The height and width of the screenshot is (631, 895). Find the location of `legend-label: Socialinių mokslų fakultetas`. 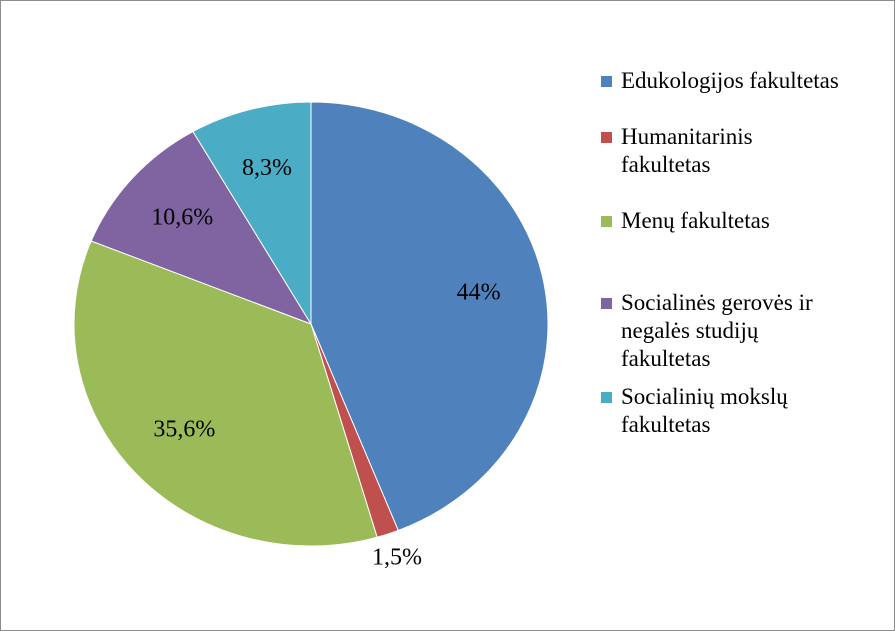

legend-label: Socialinių mokslų fakultetas is located at coordinates (704, 410).